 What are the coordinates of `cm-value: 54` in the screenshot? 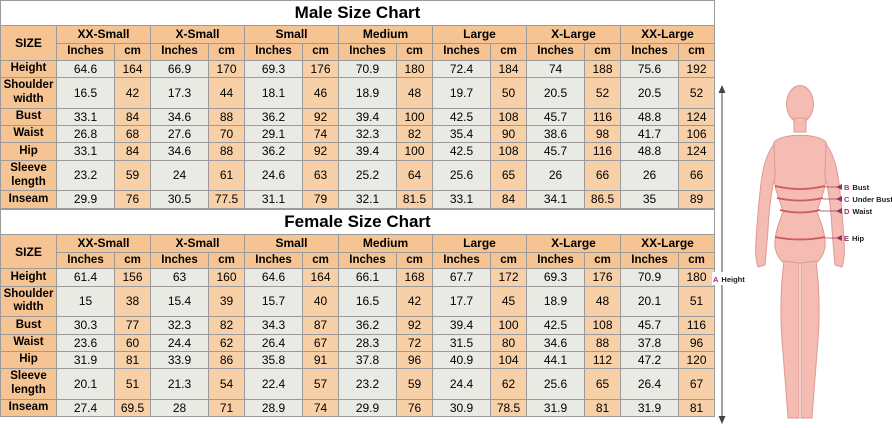 It's located at (226, 384).